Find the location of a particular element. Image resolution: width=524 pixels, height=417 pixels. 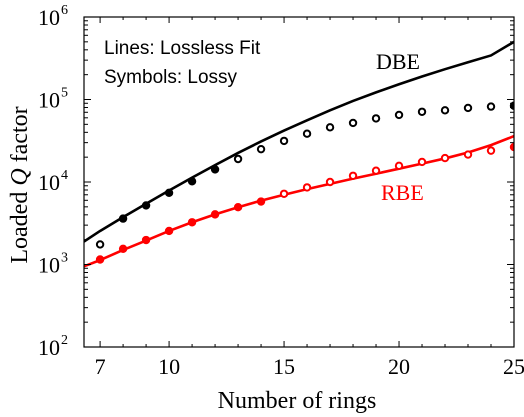

x-tick-label: 20 is located at coordinates (399, 366).